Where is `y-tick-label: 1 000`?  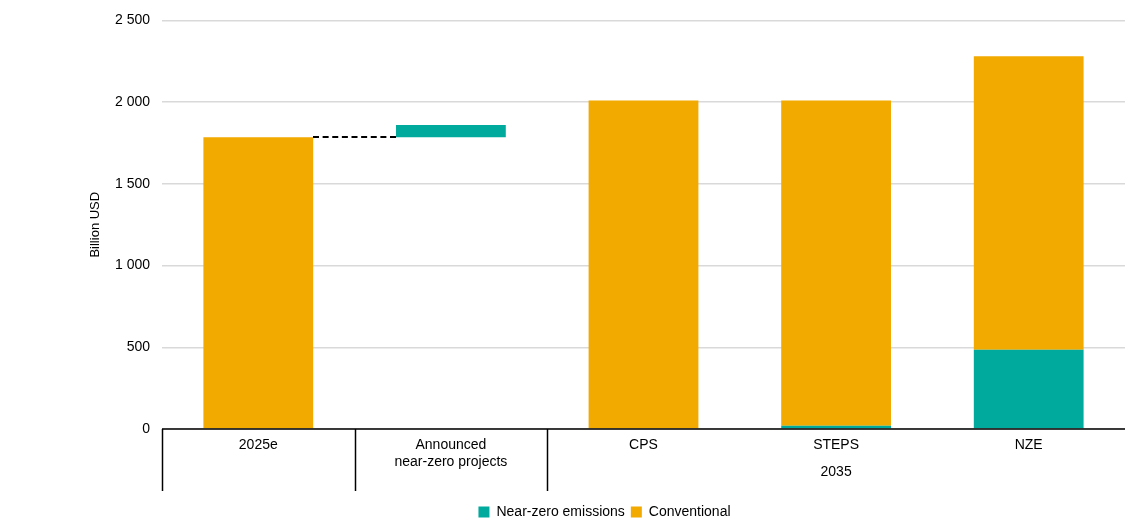
y-tick-label: 1 000 is located at coordinates (132, 264).